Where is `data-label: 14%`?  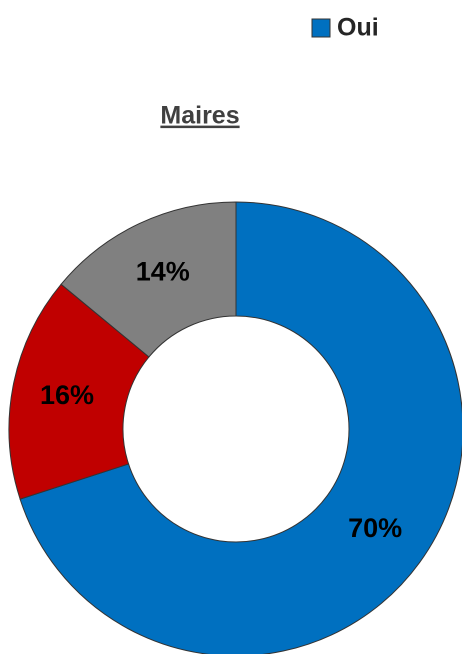 data-label: 14% is located at coordinates (163, 271).